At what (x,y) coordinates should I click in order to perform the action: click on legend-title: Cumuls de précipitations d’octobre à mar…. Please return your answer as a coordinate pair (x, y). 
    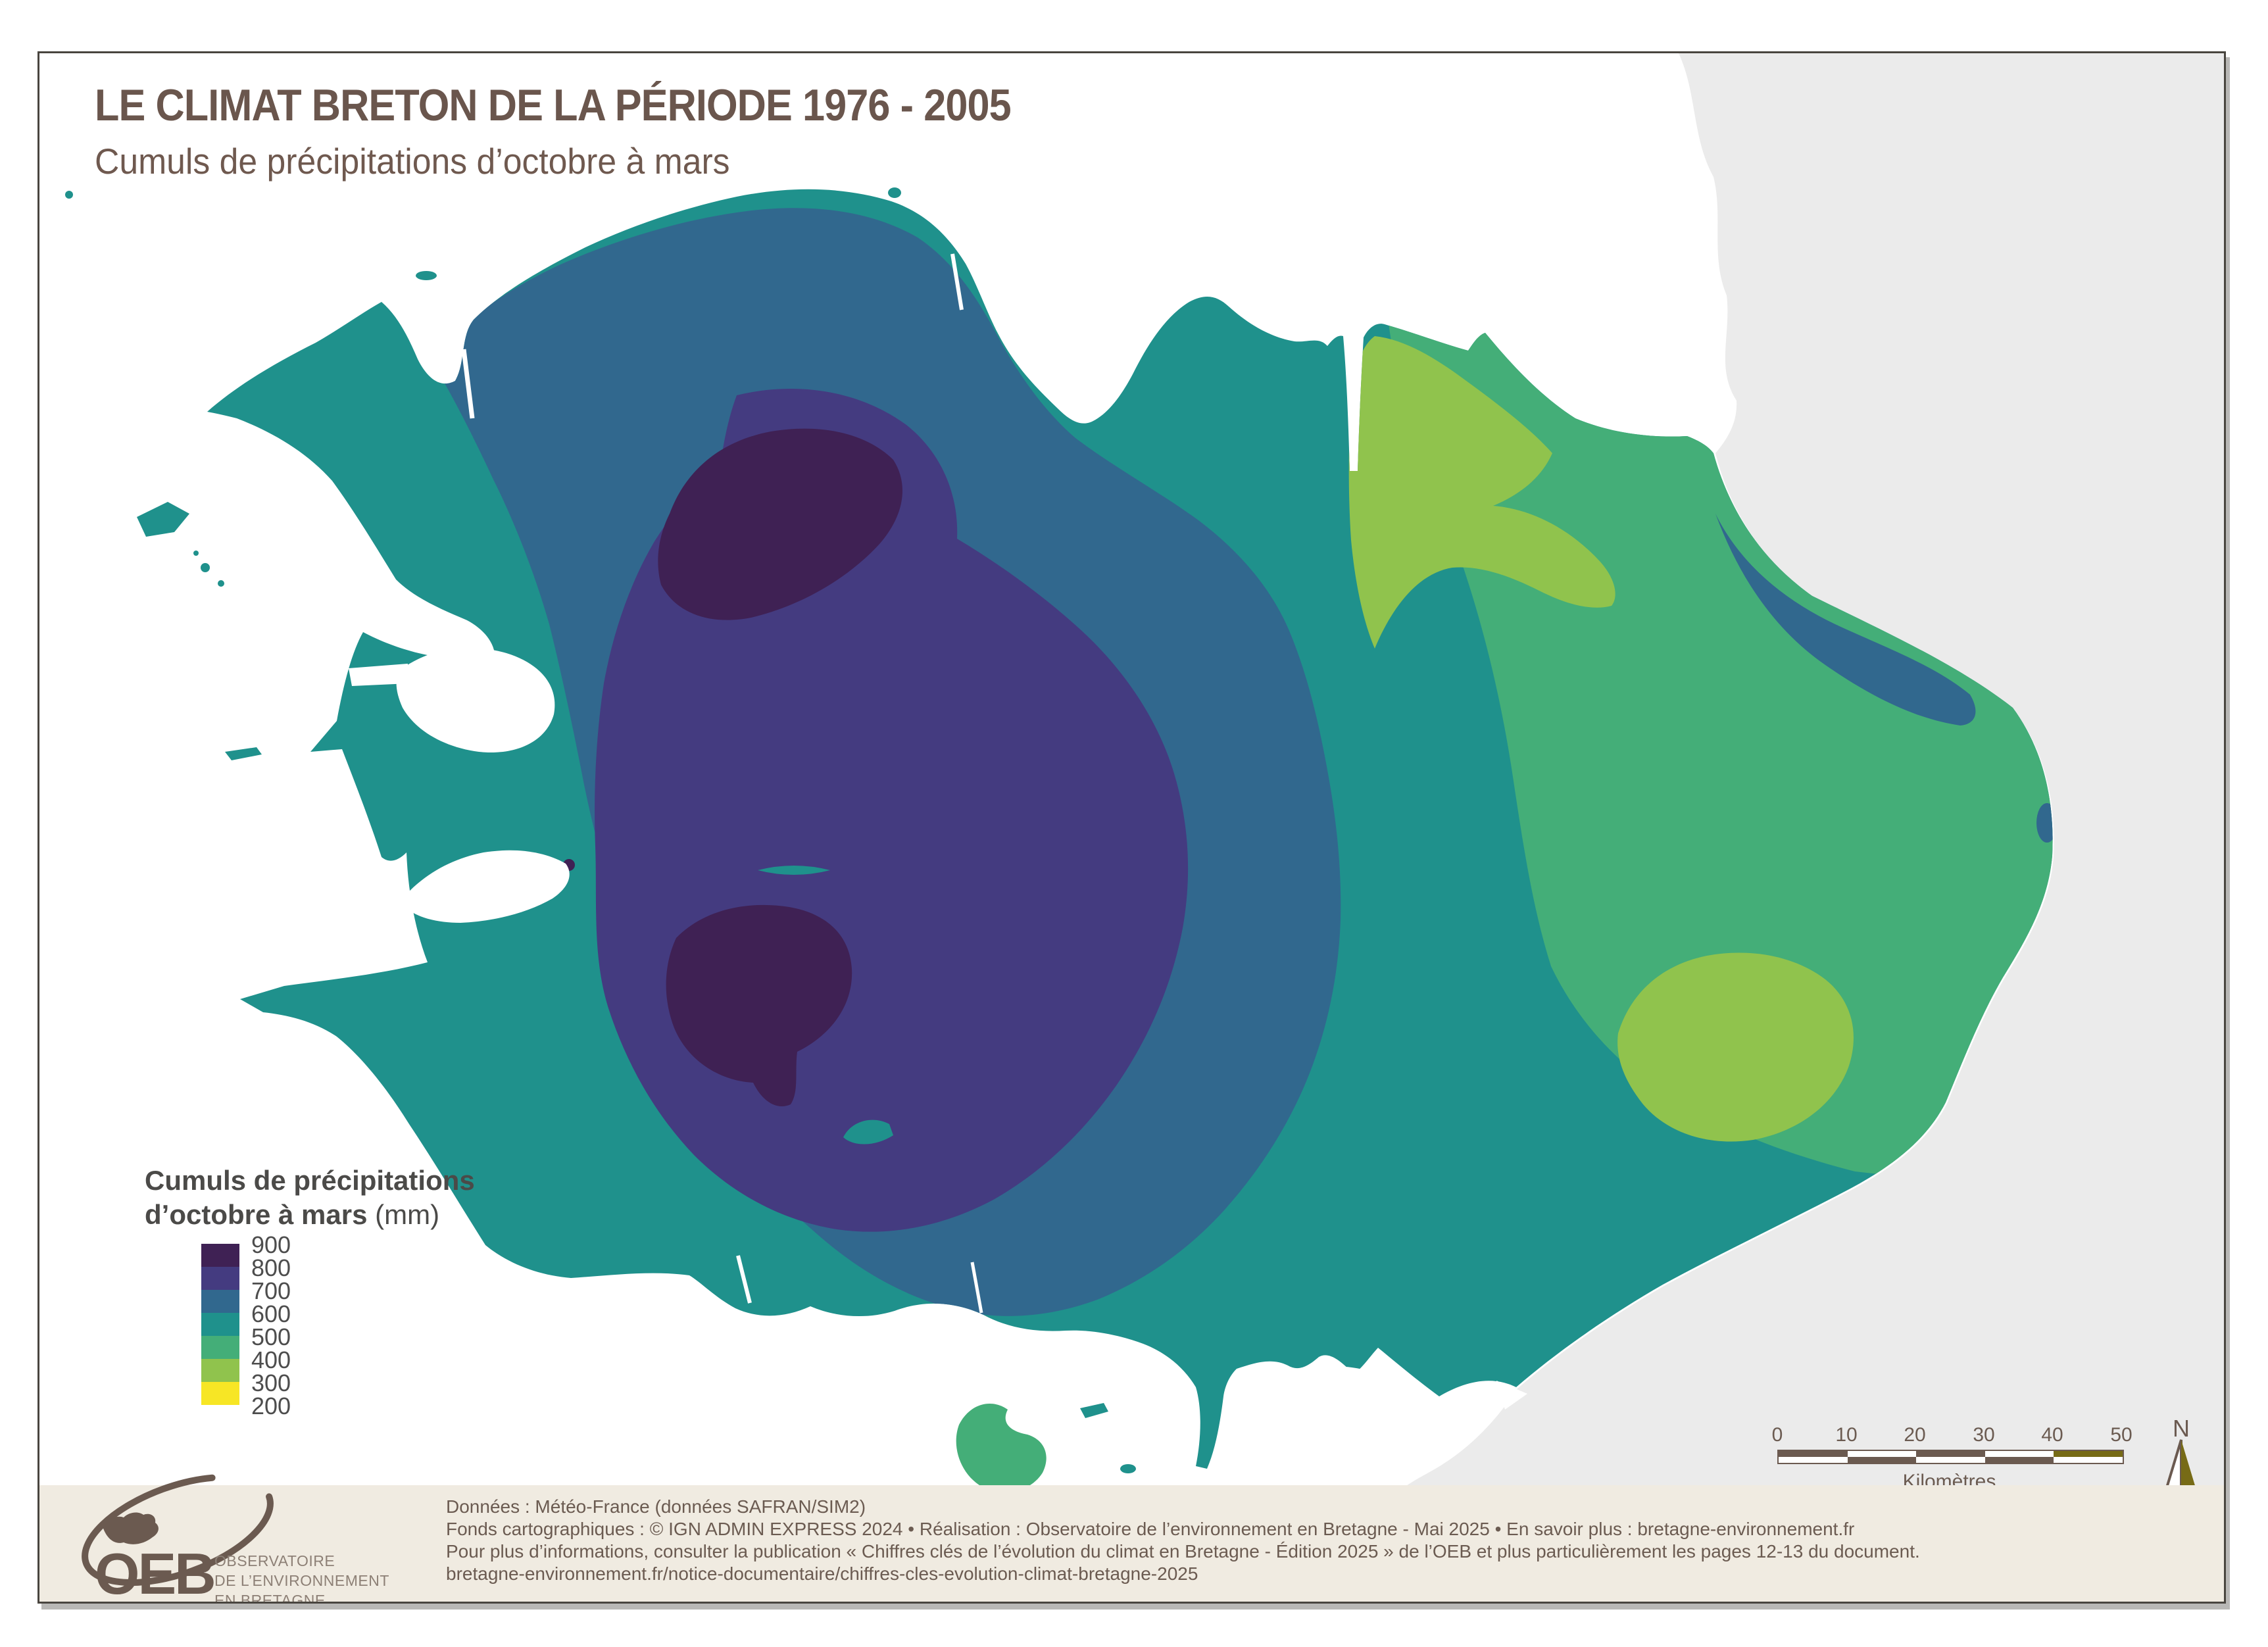
    Looking at the image, I should click on (310, 1198).